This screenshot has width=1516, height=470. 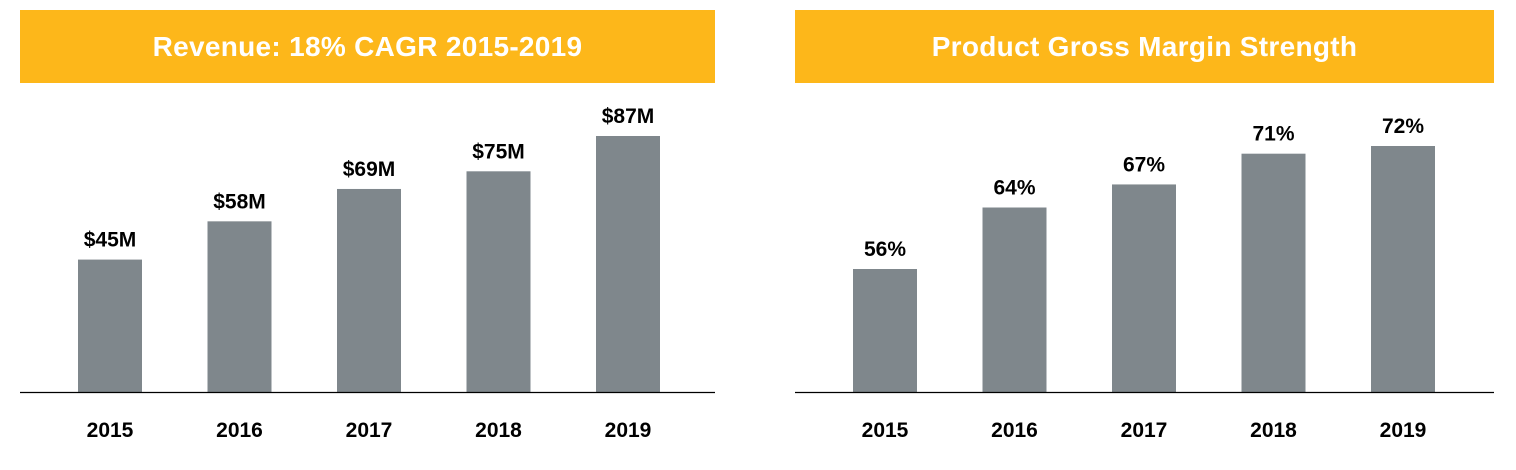 I want to click on margin-value-label-2018: 71%, so click(x=1273, y=134).